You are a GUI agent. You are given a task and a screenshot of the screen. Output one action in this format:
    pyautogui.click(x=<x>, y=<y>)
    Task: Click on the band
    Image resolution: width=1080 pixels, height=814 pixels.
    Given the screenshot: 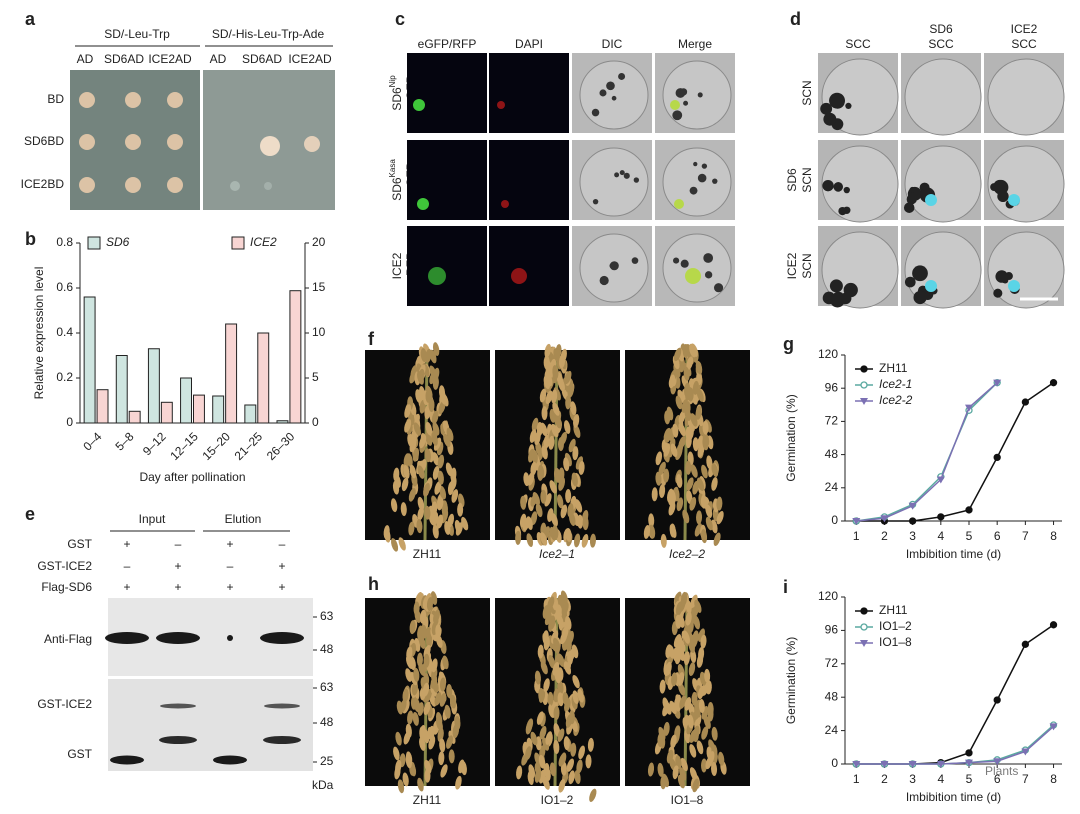 What is the action you would take?
    pyautogui.click(x=178, y=638)
    